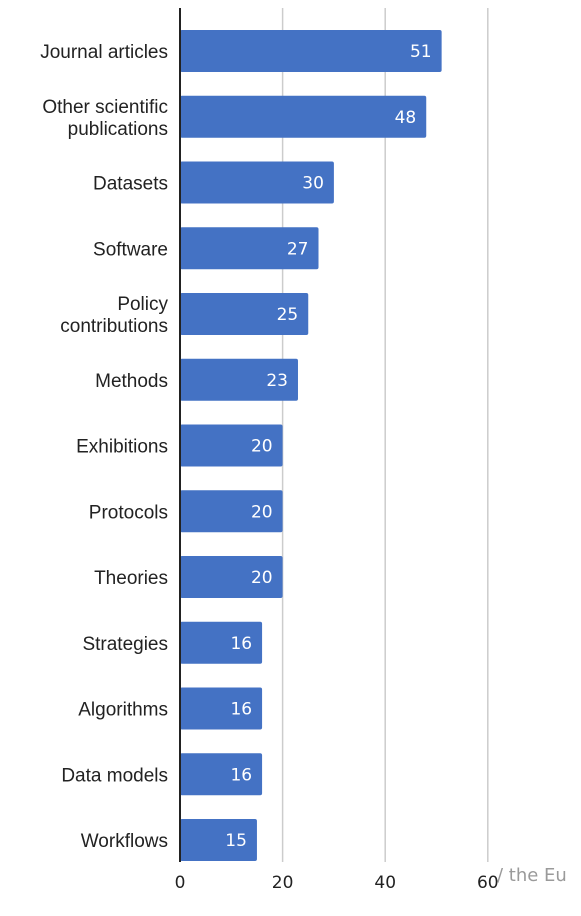 This screenshot has height=916, width=581. Describe the element at coordinates (122, 447) in the screenshot. I see `category-label: Exhibitions` at that location.